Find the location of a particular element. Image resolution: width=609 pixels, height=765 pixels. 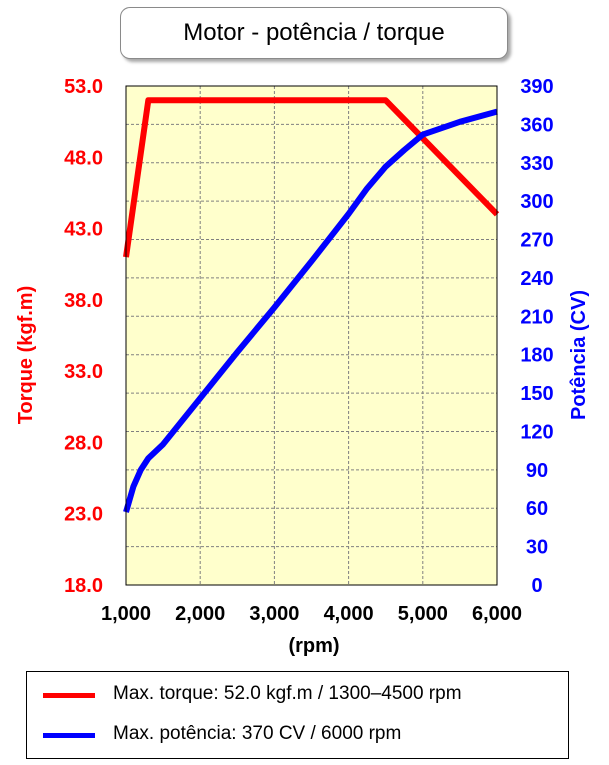

y-left-tick-label: 23.0 is located at coordinates (83, 515).